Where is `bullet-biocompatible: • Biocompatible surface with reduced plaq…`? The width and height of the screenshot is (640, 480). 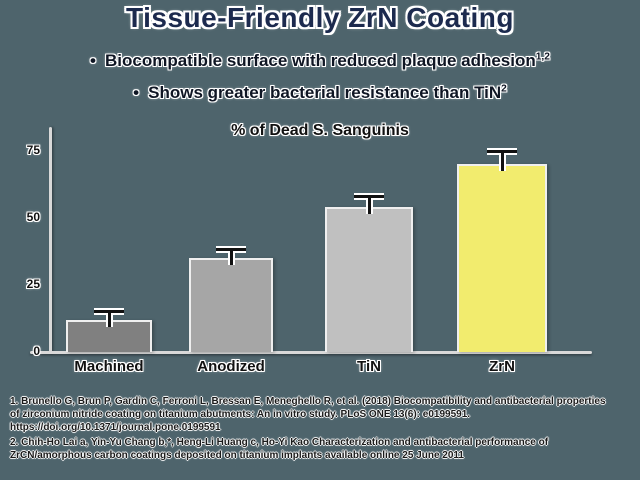 bullet-biocompatible: • Biocompatible surface with reduced plaq… is located at coordinates (320, 61).